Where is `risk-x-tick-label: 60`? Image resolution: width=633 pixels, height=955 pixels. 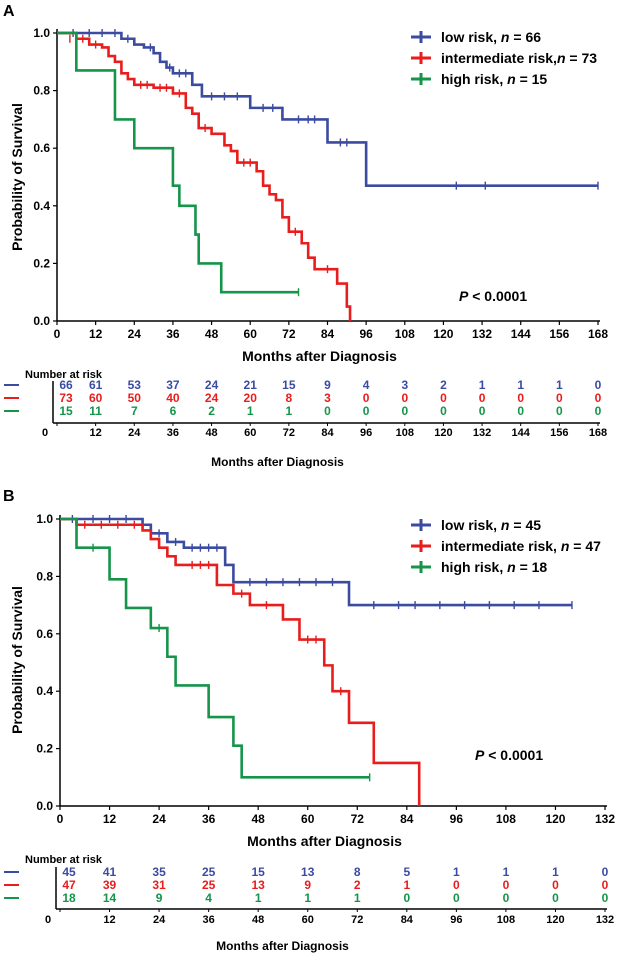 risk-x-tick-label: 60 is located at coordinates (250, 433).